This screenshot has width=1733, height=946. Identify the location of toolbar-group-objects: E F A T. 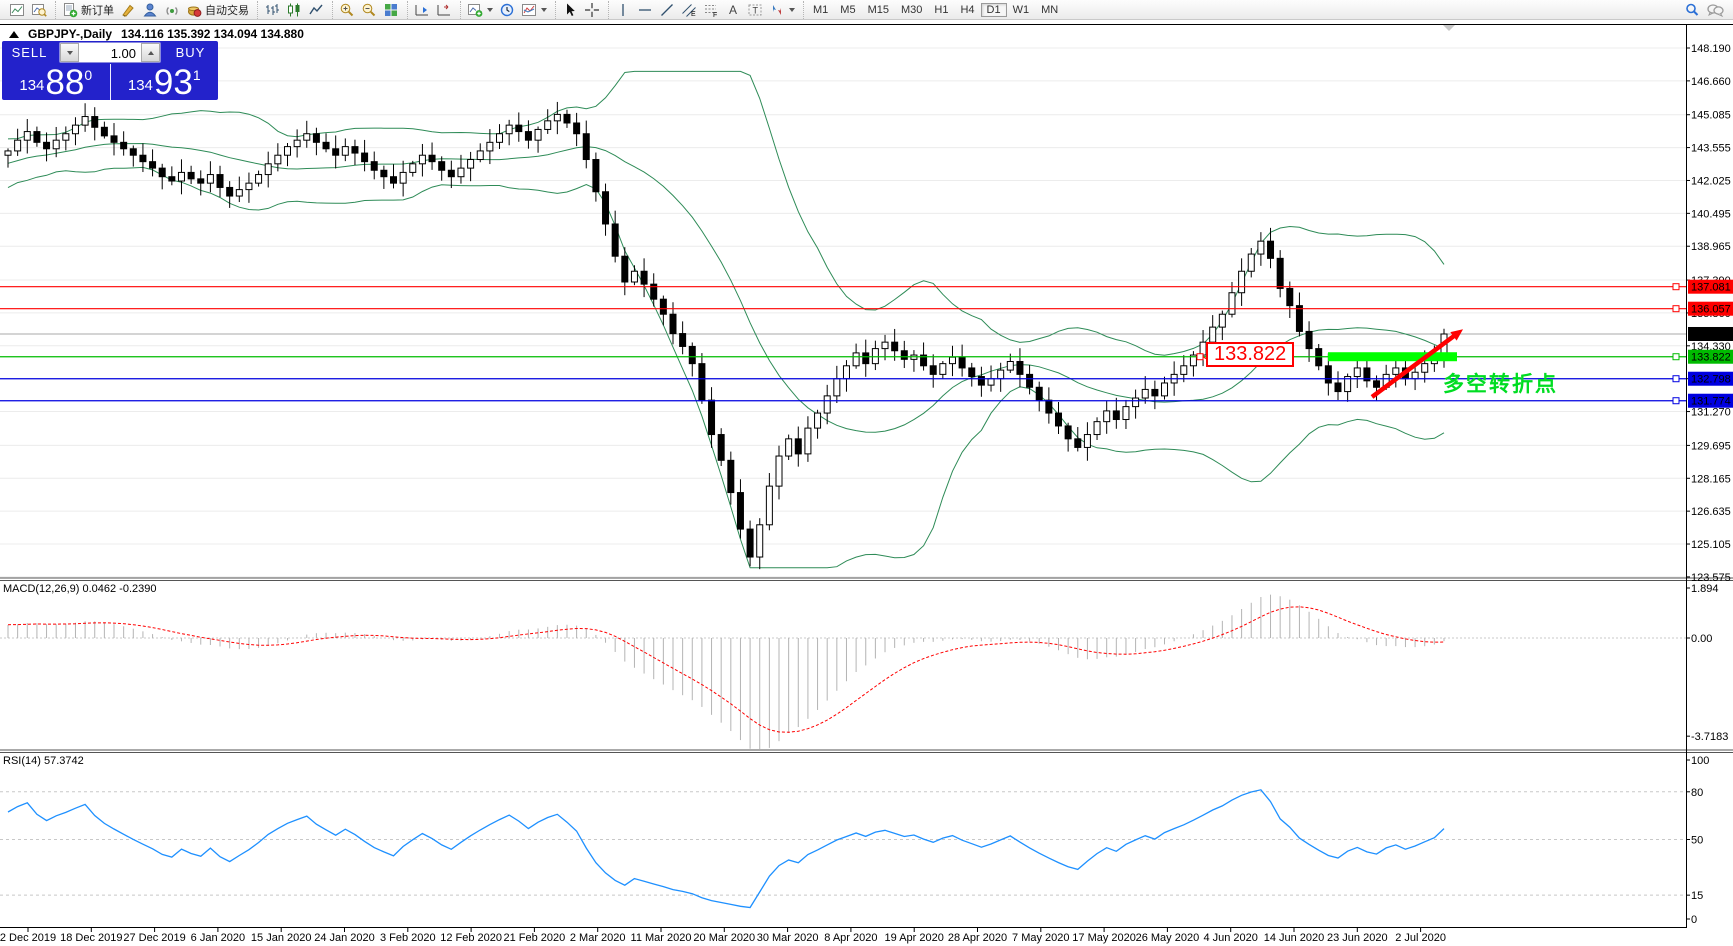
(704, 9).